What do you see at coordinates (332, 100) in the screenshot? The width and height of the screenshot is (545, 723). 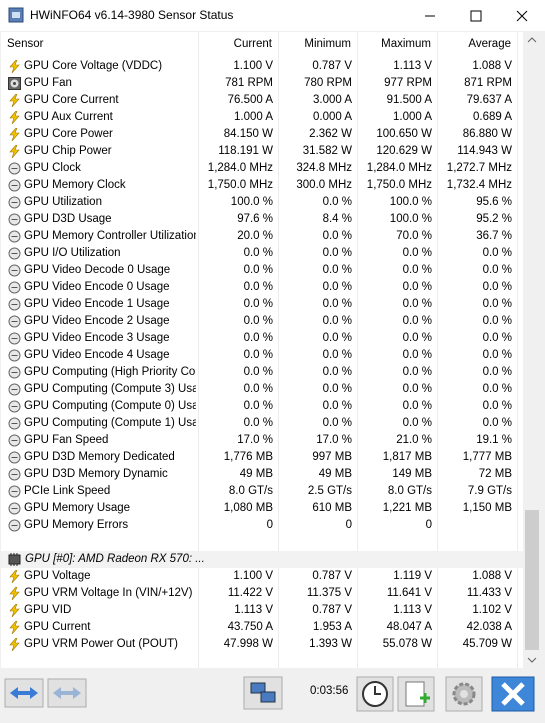 I see `sensor-value: 3.000 A` at bounding box center [332, 100].